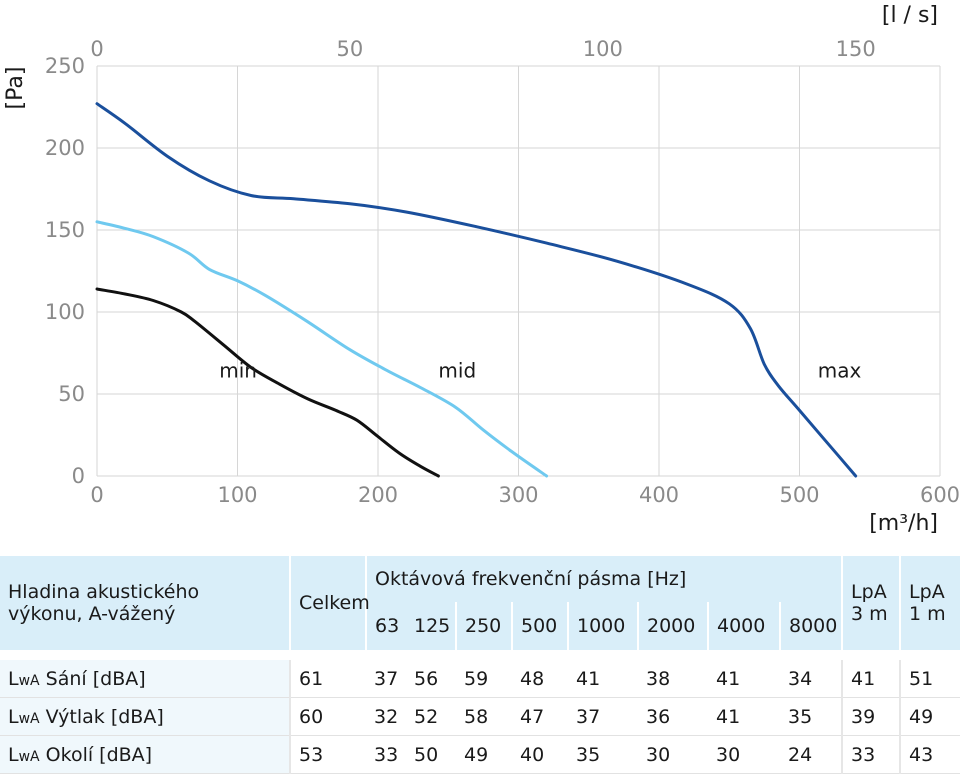  Describe the element at coordinates (603, 679) in the screenshot. I see `cell-1000: 41` at that location.